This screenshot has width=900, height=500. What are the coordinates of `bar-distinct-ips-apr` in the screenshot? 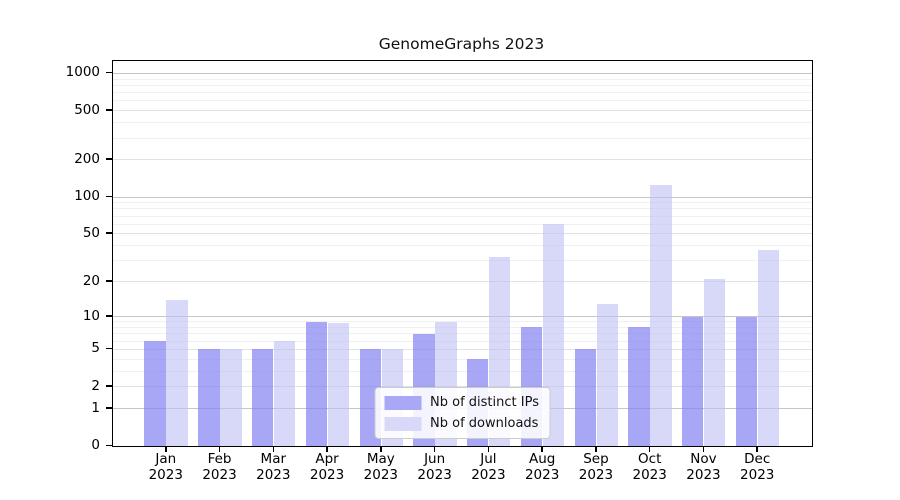 It's located at (316, 383).